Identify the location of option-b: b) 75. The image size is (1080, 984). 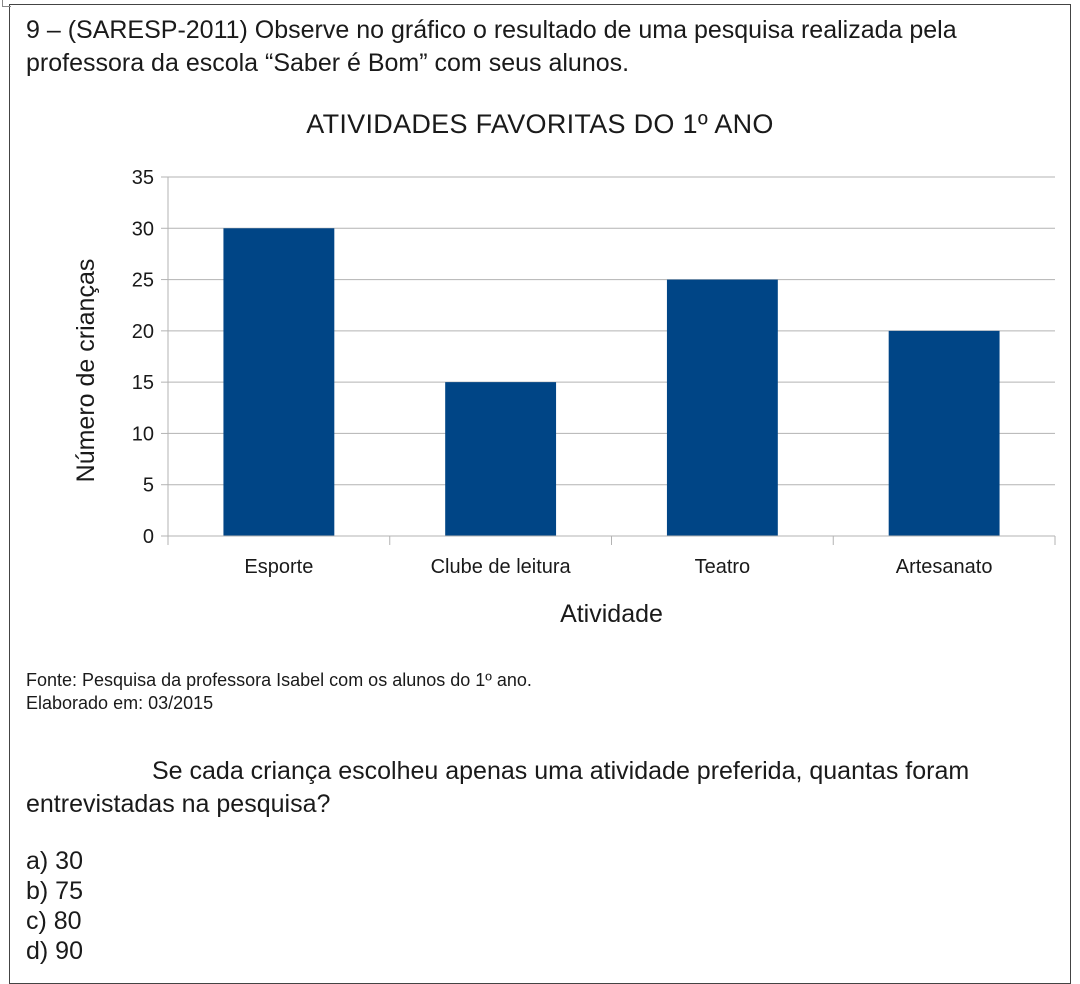
(54, 891).